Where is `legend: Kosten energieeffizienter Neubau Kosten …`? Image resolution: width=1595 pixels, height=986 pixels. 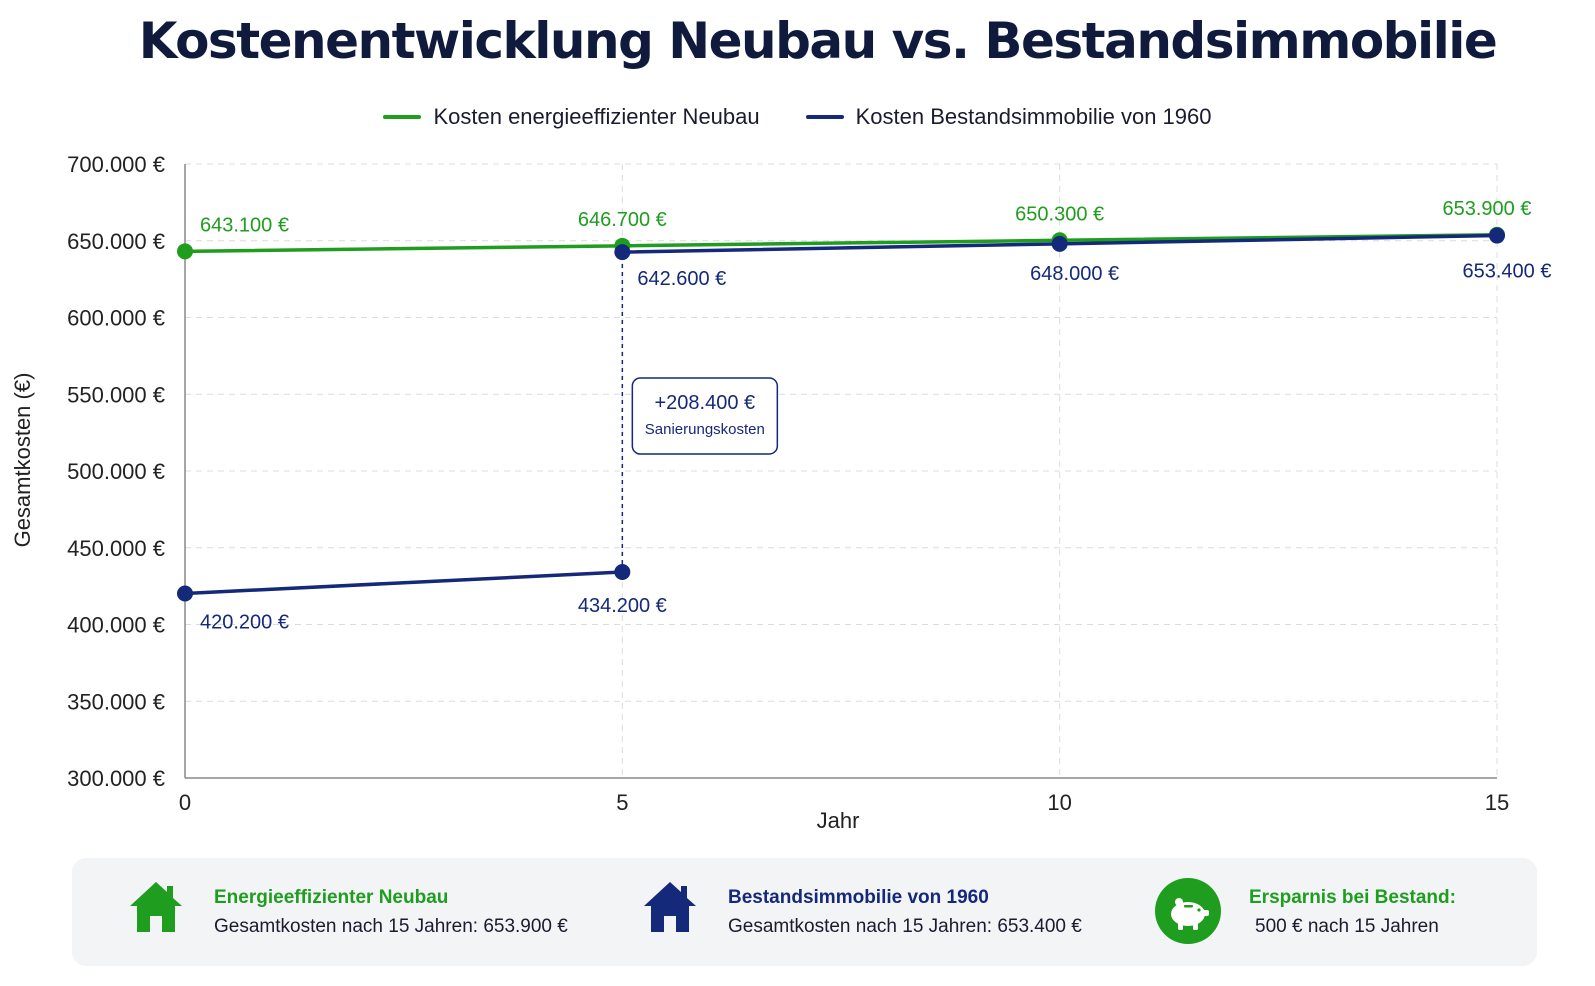
legend: Kosten energieeffizienter Neubau Kosten … is located at coordinates (797, 117).